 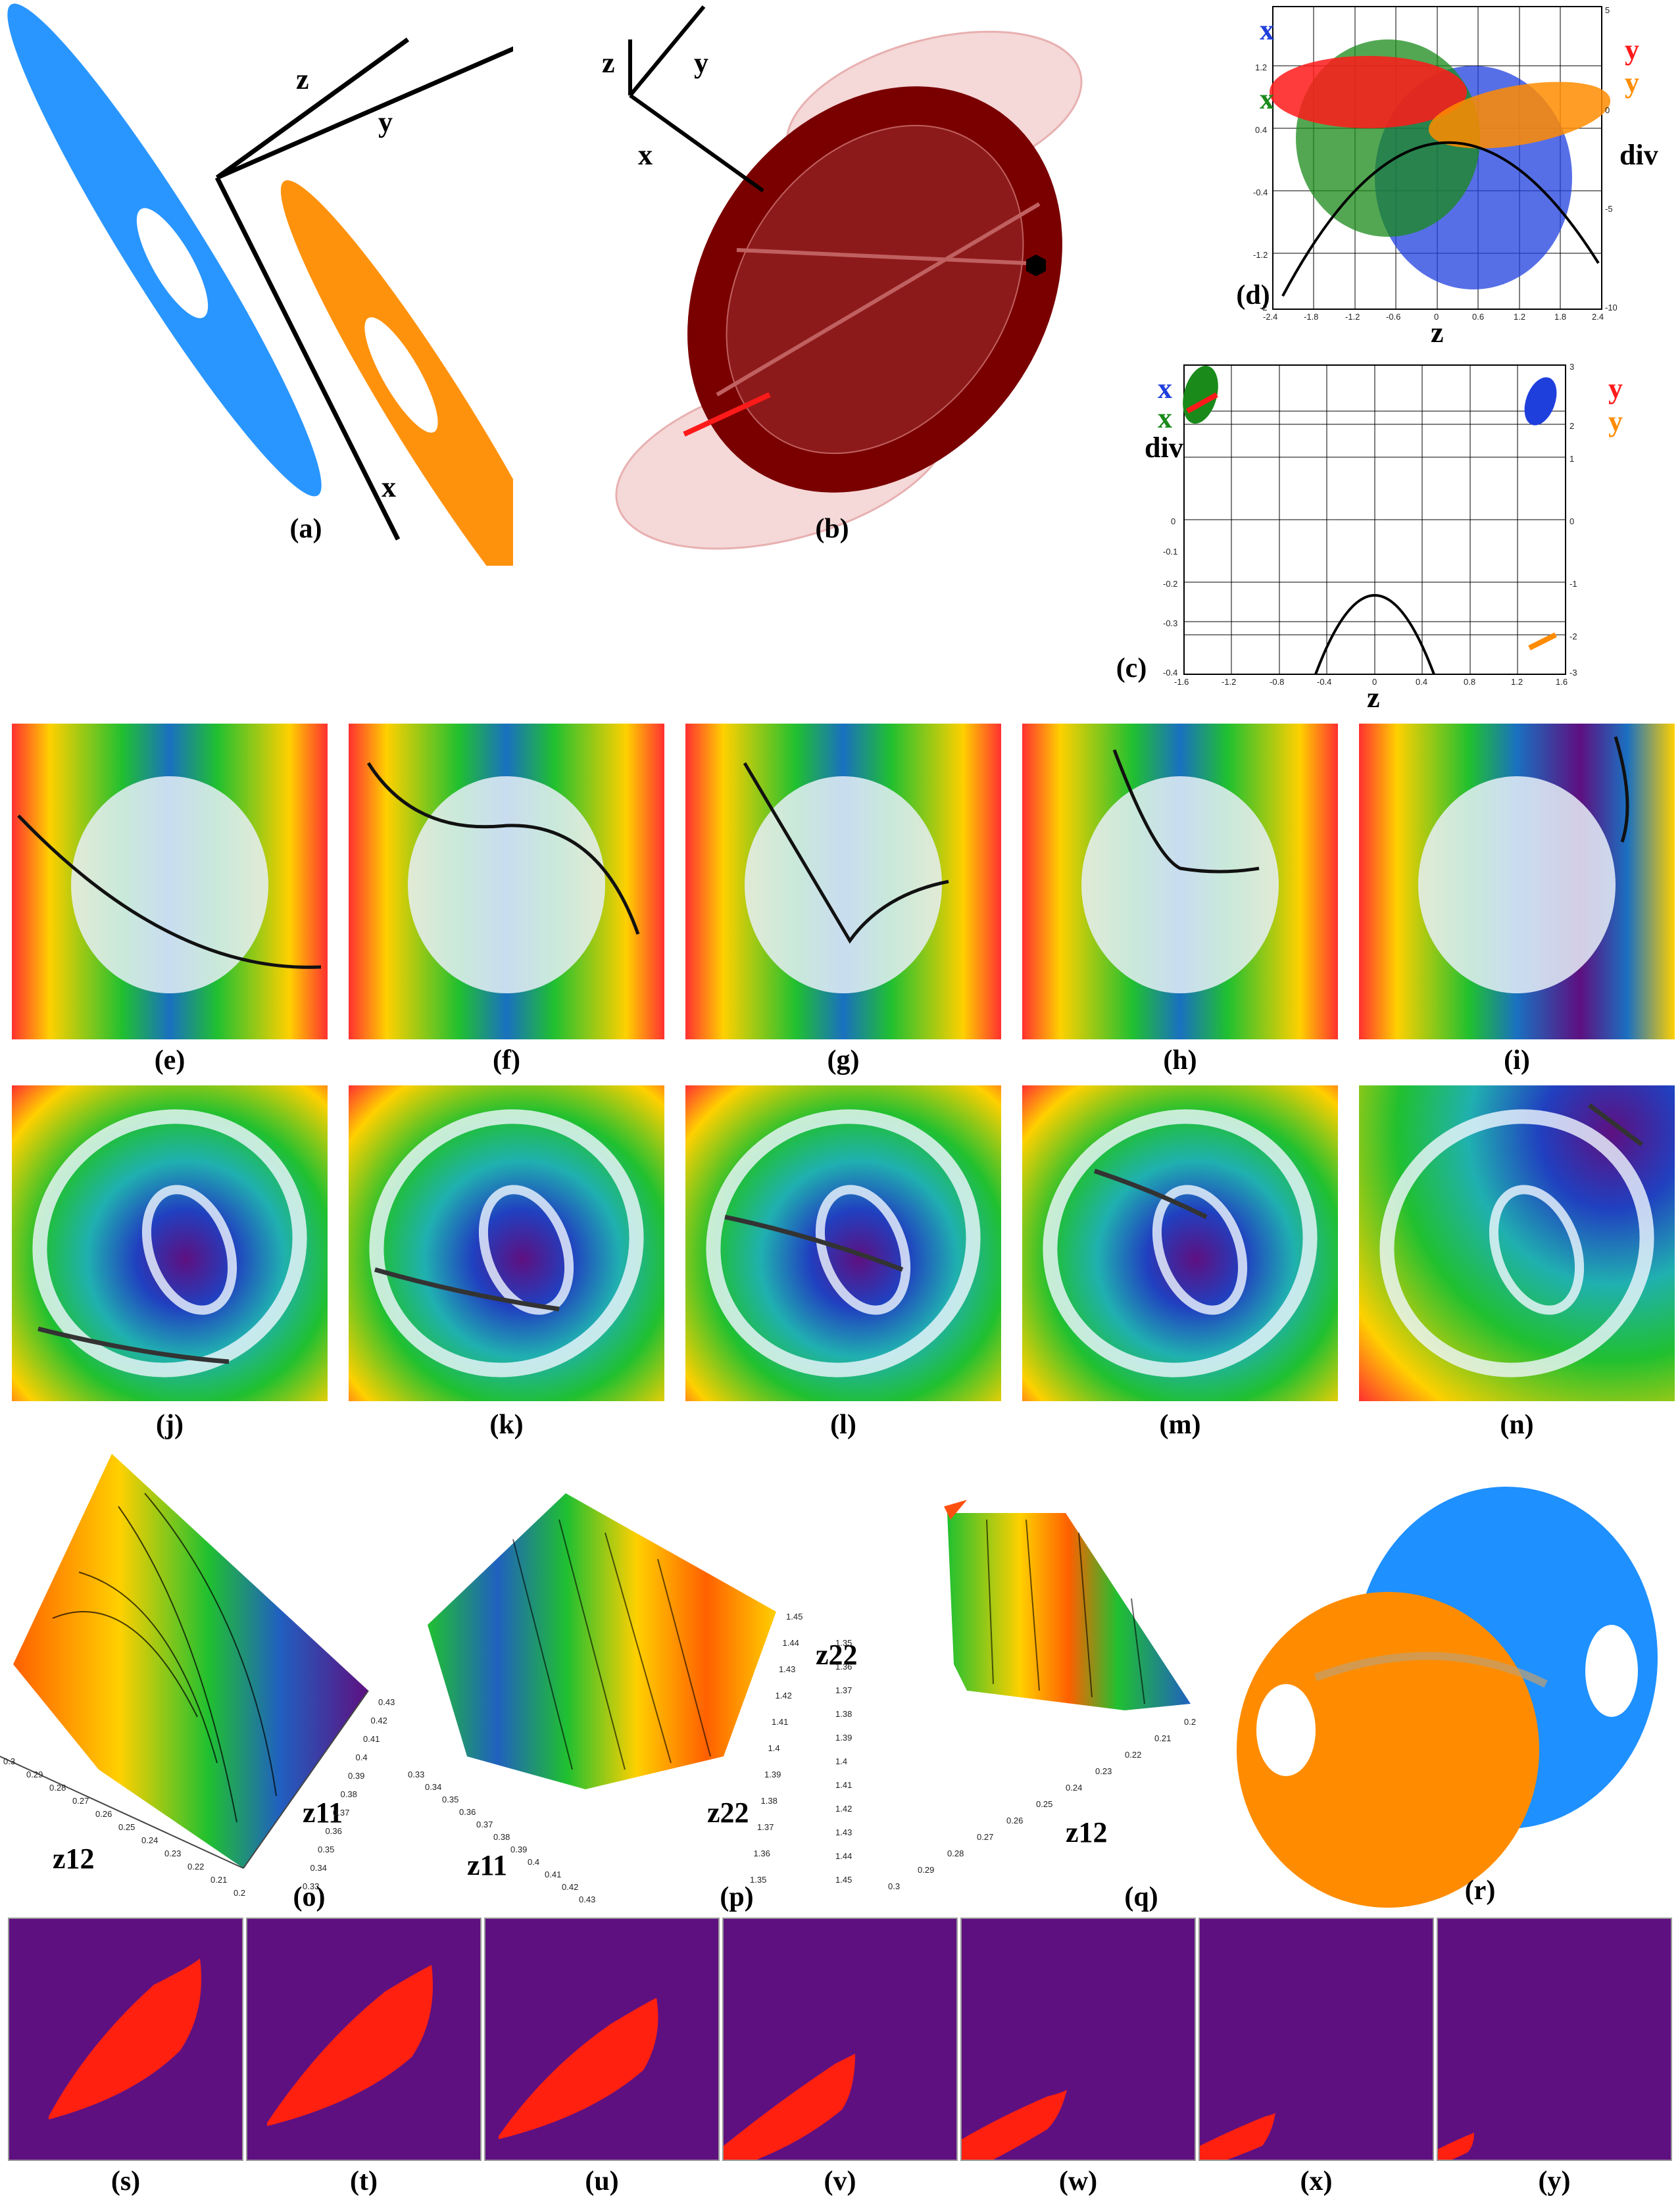 What do you see at coordinates (1277, 682) in the screenshot?
I see `x-tick: -0.8` at bounding box center [1277, 682].